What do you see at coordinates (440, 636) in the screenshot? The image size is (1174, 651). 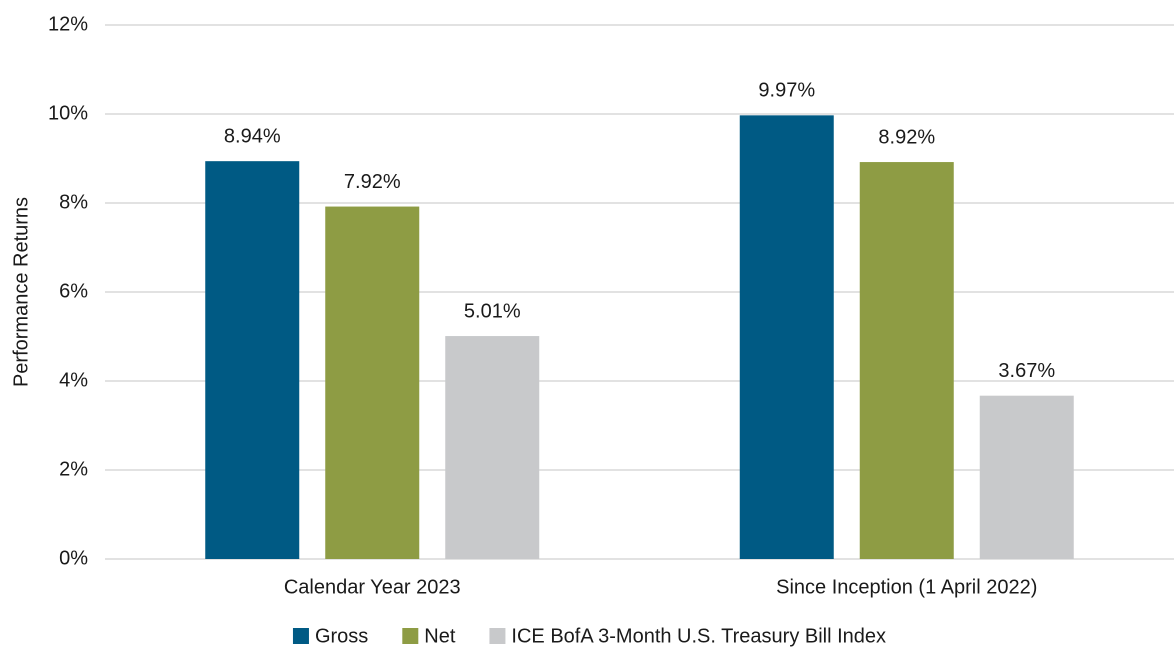 I see `legend-label: Net` at bounding box center [440, 636].